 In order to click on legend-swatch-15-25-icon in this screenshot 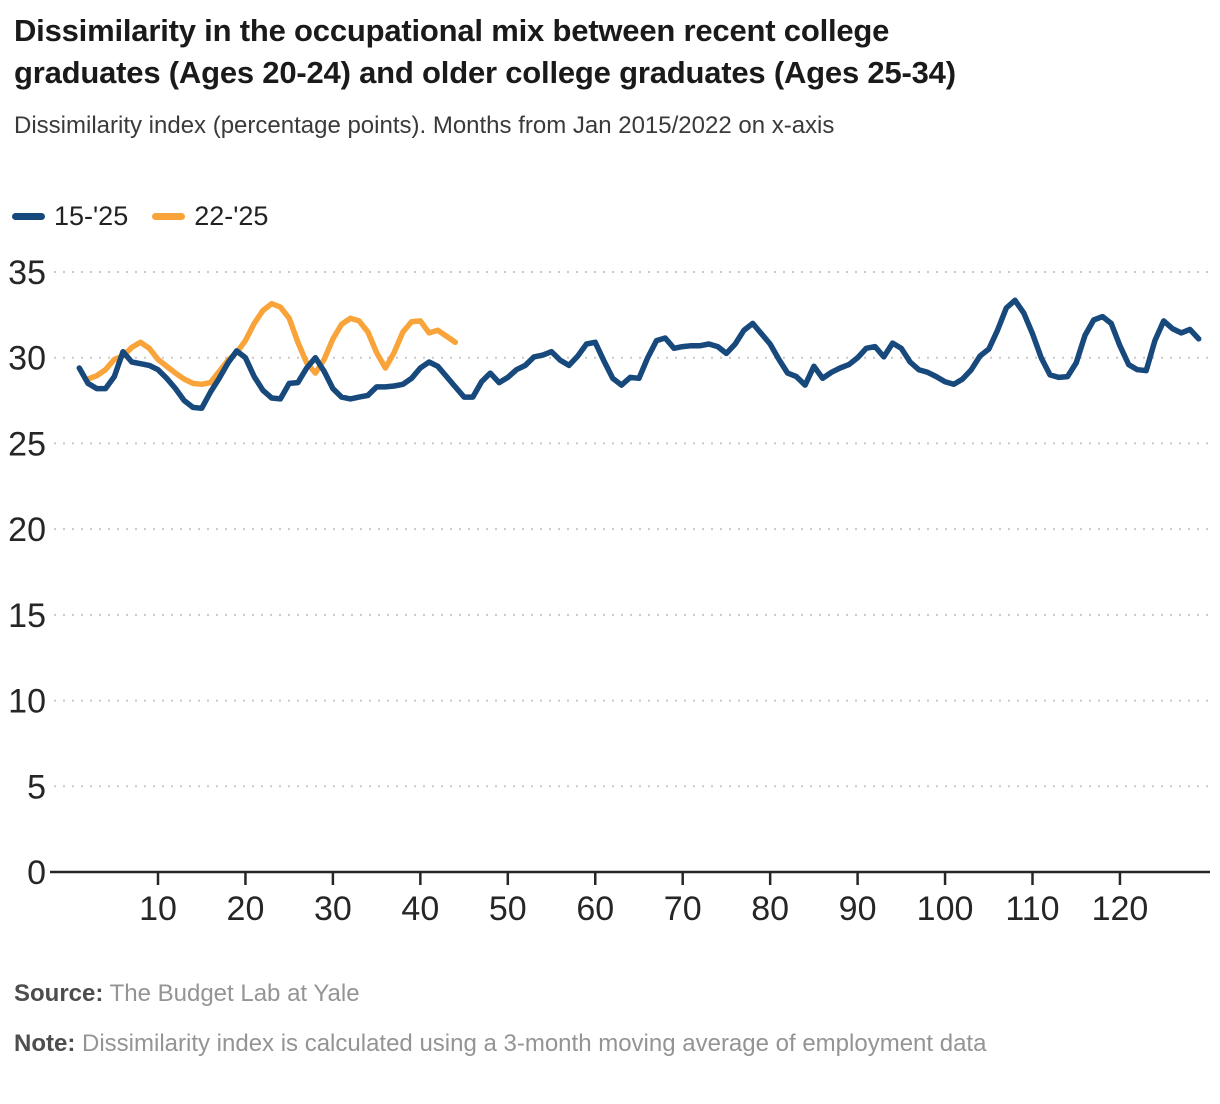, I will do `click(28, 216)`.